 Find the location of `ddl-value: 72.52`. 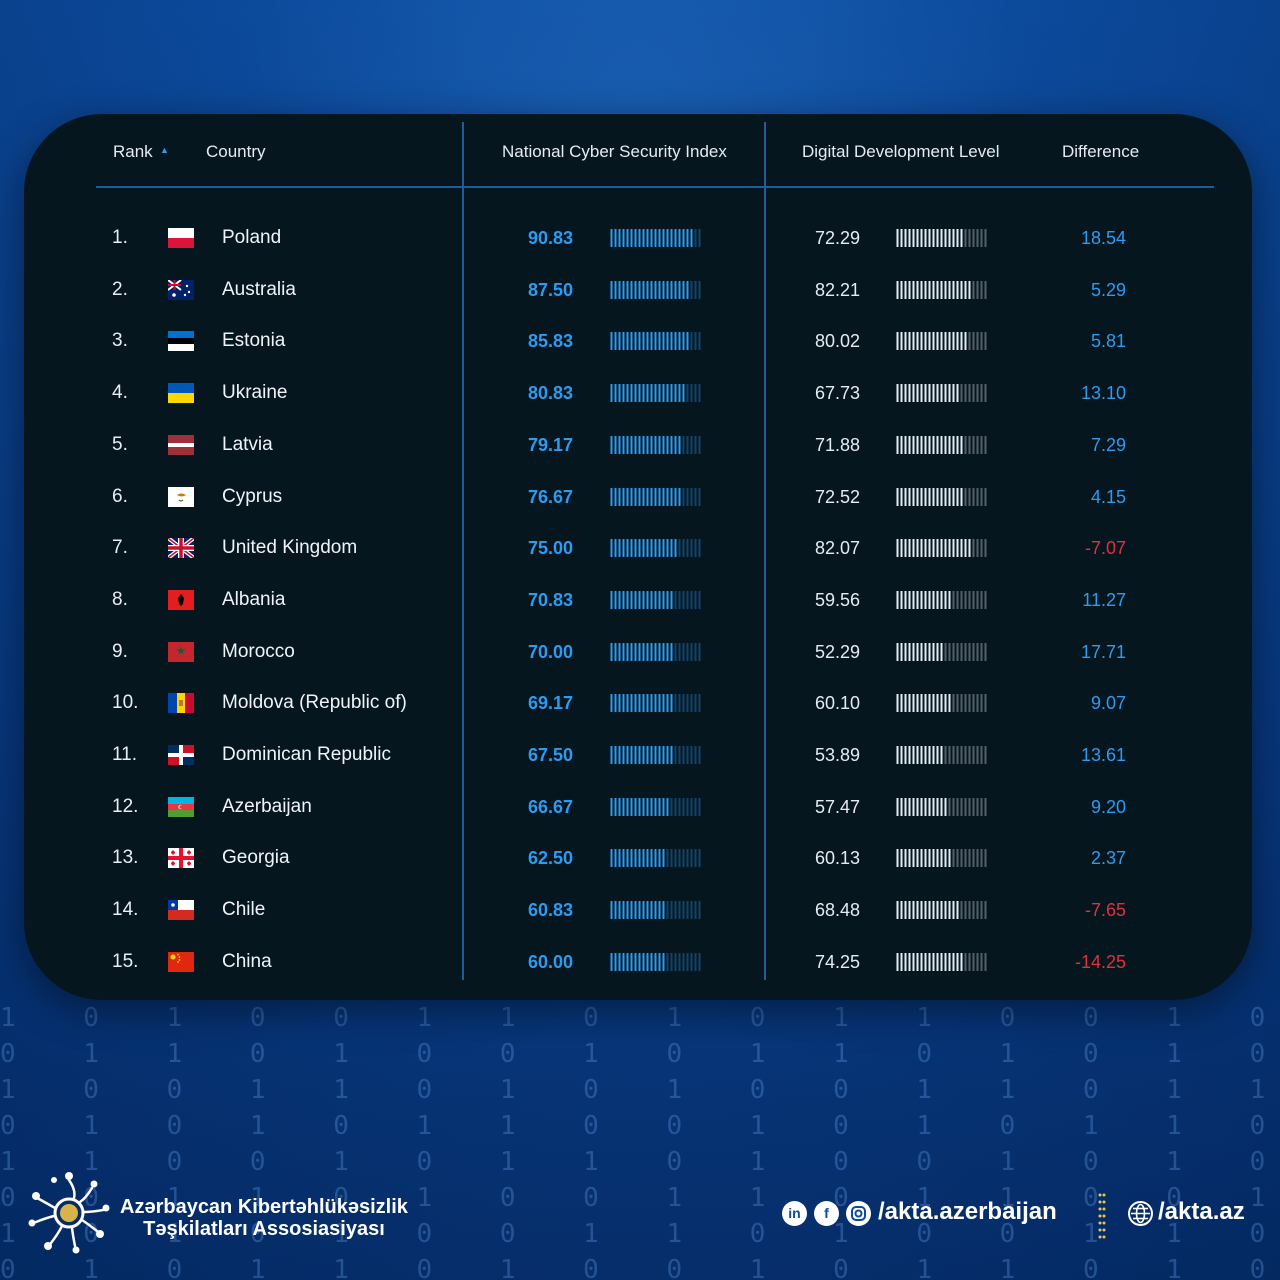

ddl-value: 72.52 is located at coordinates (838, 496).